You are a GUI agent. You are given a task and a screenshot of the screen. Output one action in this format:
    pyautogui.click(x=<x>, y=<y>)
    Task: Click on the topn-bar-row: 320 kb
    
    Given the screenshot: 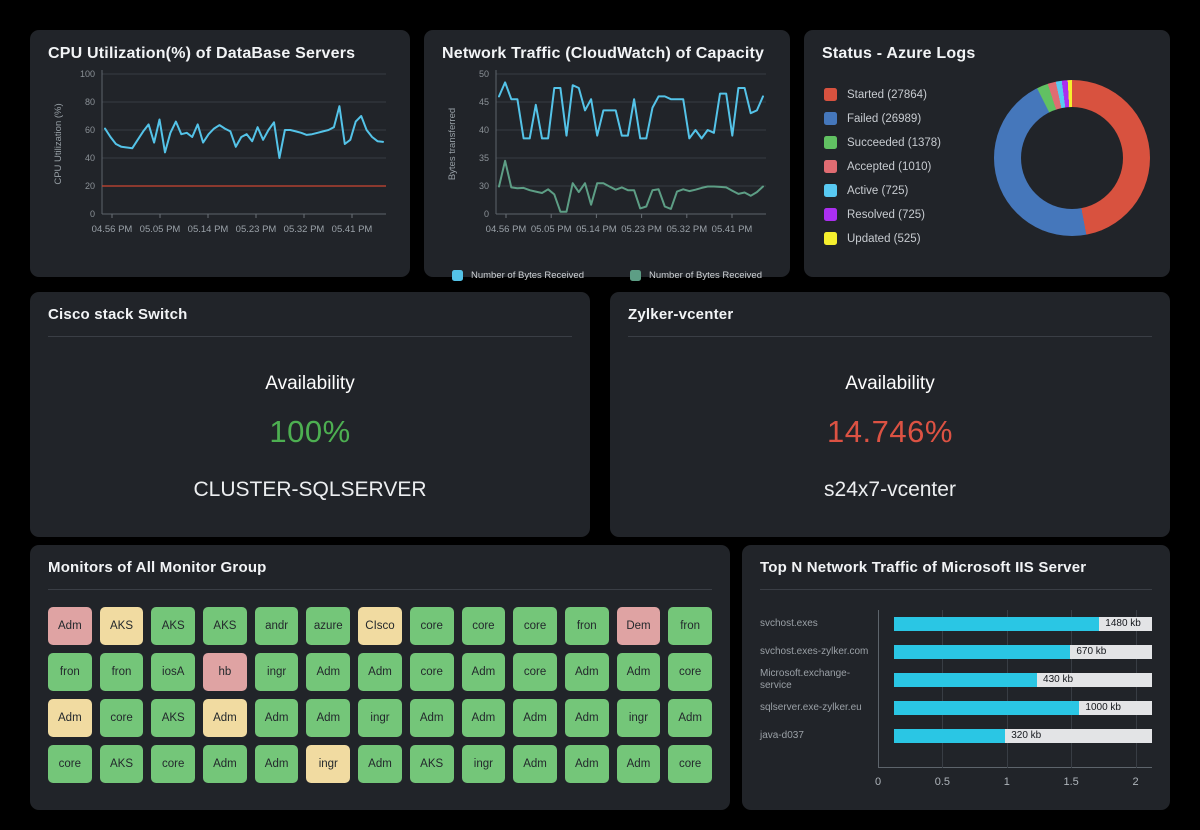 What is the action you would take?
    pyautogui.click(x=1022, y=736)
    